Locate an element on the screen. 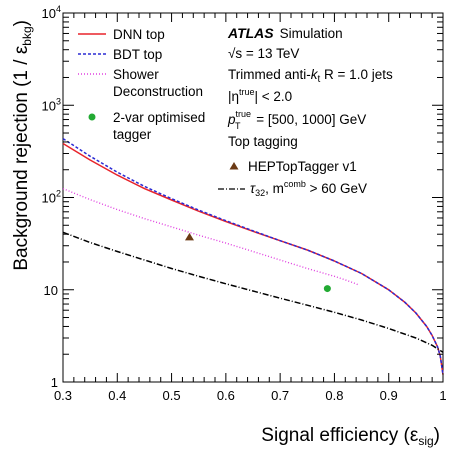 This screenshot has height=458, width=455. eta-label: |ηtrue| < 2.0 is located at coordinates (260, 95).